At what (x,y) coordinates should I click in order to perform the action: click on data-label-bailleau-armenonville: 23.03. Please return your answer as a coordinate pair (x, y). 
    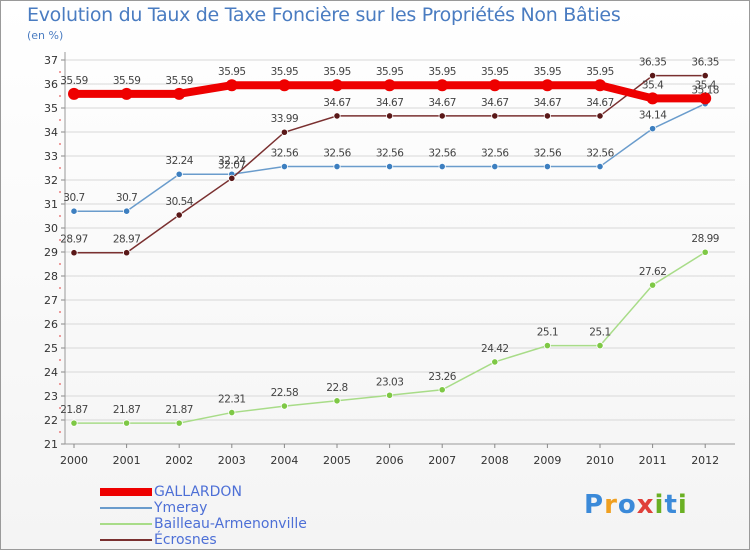
    Looking at the image, I should click on (390, 382).